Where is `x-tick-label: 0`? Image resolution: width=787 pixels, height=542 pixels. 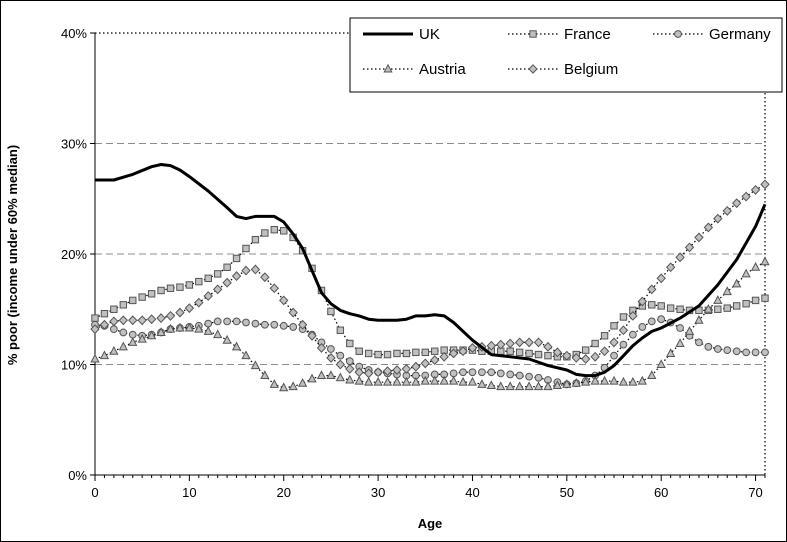 x-tick-label: 0 is located at coordinates (94, 492).